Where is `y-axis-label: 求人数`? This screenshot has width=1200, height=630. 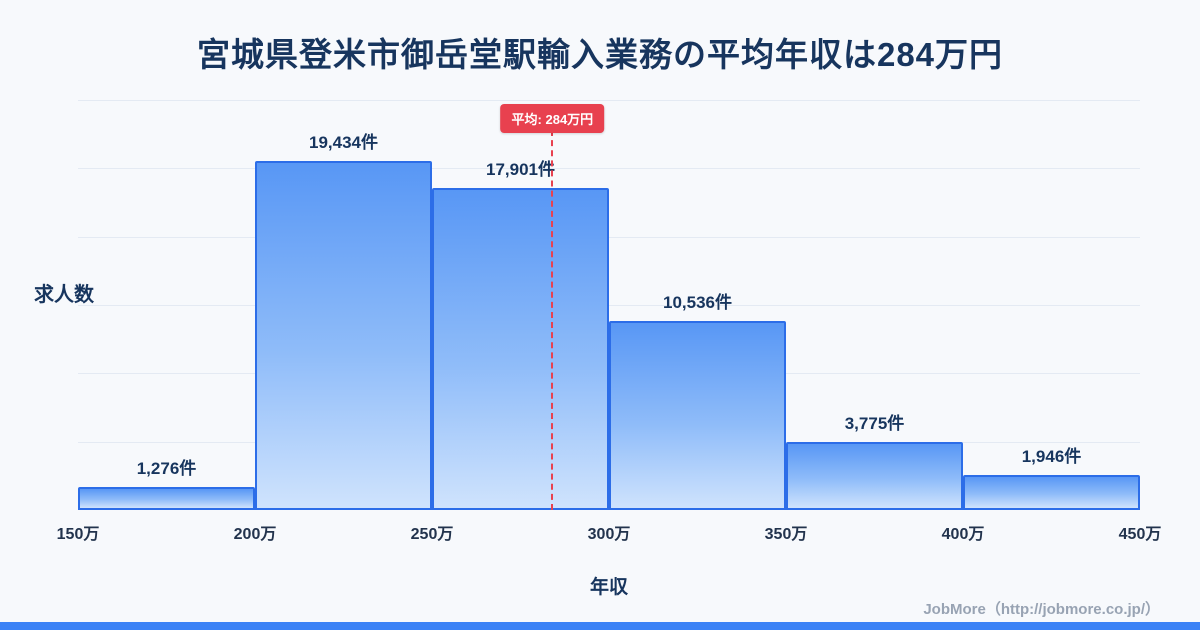
y-axis-label: 求人数 is located at coordinates (64, 295).